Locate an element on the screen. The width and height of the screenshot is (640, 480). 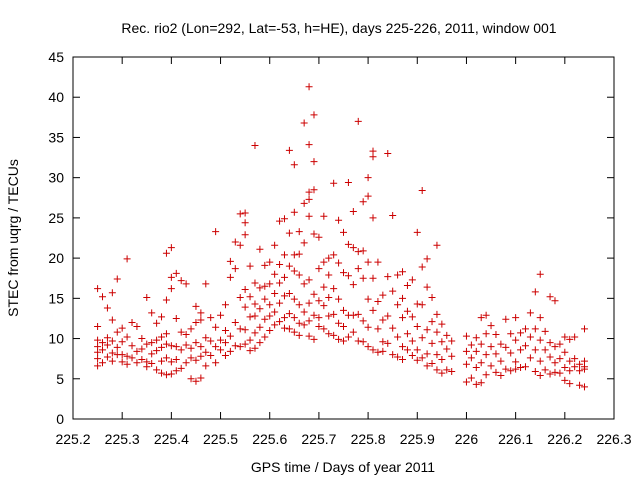
x-tick-label: 225.9 is located at coordinates (417, 439).